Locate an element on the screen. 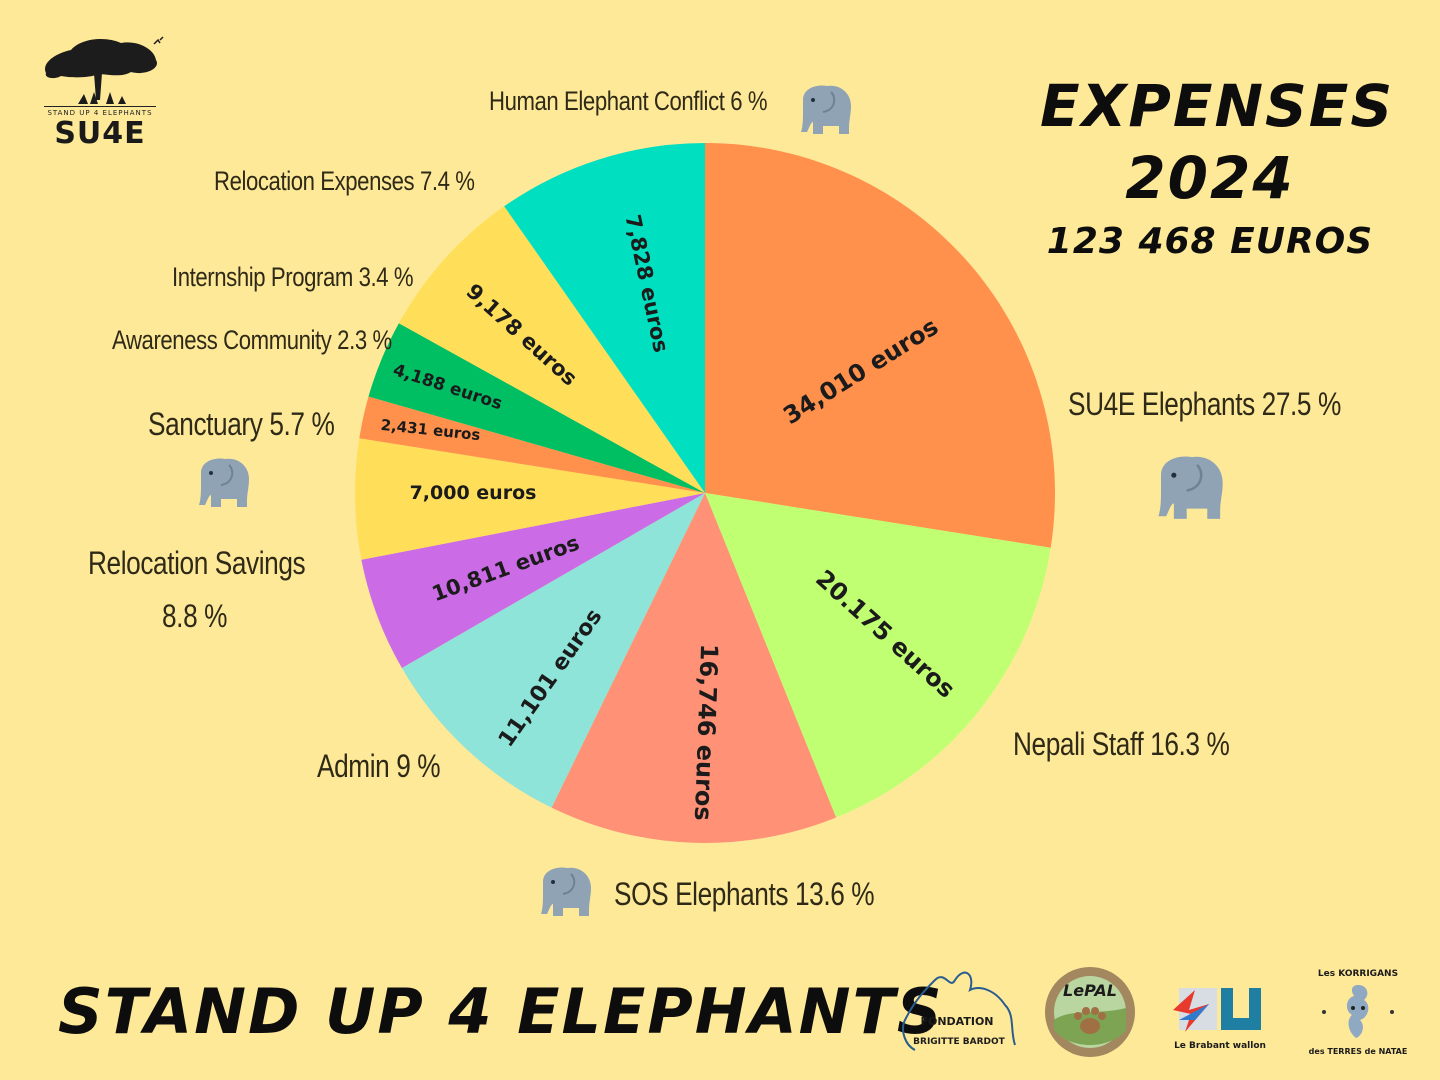  sponsor-logo-korrigans: Les KORRIGANS des TERRES de NATAE is located at coordinates (1358, 1010).